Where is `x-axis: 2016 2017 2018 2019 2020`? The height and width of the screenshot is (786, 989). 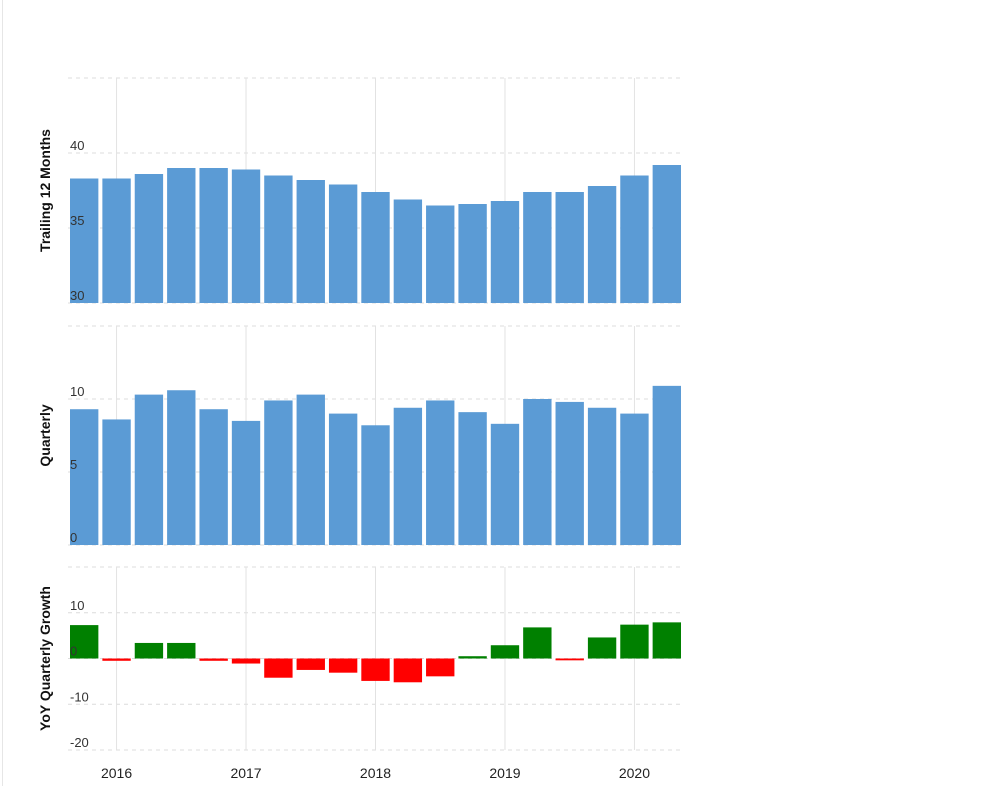 x-axis: 2016 2017 2018 2019 2020 is located at coordinates (375, 773).